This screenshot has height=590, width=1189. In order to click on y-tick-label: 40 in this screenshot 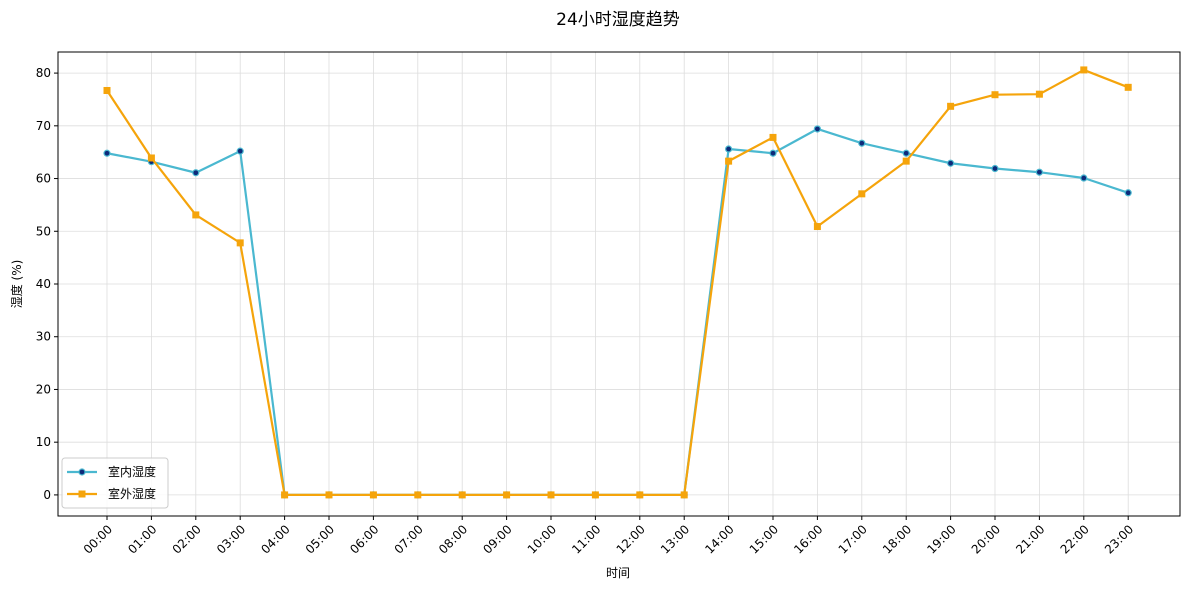, I will do `click(43, 284)`.